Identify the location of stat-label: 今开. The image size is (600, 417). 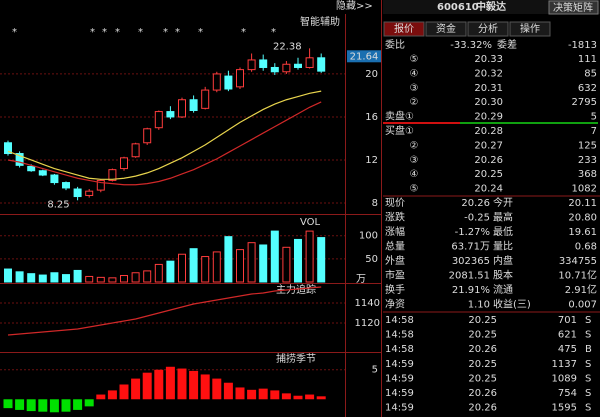
(503, 202).